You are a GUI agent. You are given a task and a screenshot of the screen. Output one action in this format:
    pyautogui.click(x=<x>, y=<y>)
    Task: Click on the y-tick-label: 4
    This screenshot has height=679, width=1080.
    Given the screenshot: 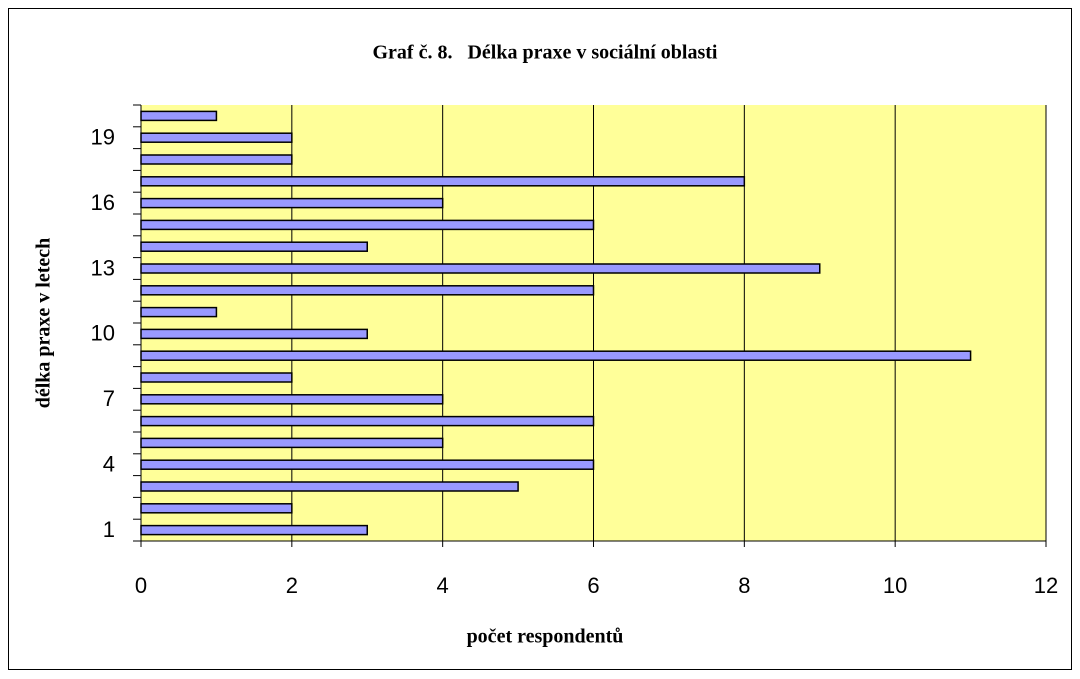 What is the action you would take?
    pyautogui.click(x=109, y=464)
    